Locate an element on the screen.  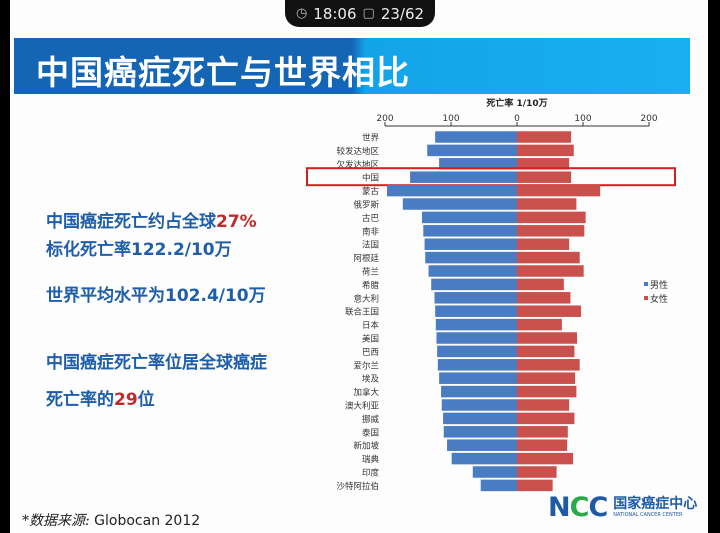
category-label: 法国 is located at coordinates (370, 245).